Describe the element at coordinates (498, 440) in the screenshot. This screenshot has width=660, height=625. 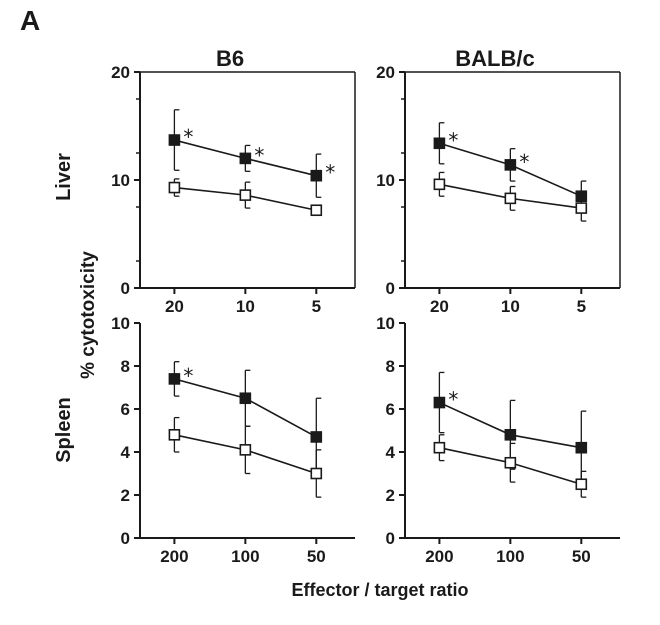
I see `chart-panel-4: 0 2 4 6 8 10 200 100 50 *` at that location.